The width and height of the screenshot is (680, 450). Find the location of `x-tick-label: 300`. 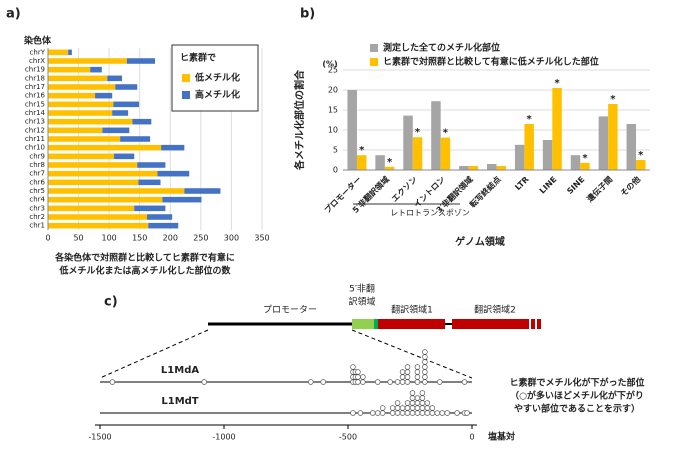

x-tick-label: 300 is located at coordinates (231, 238).